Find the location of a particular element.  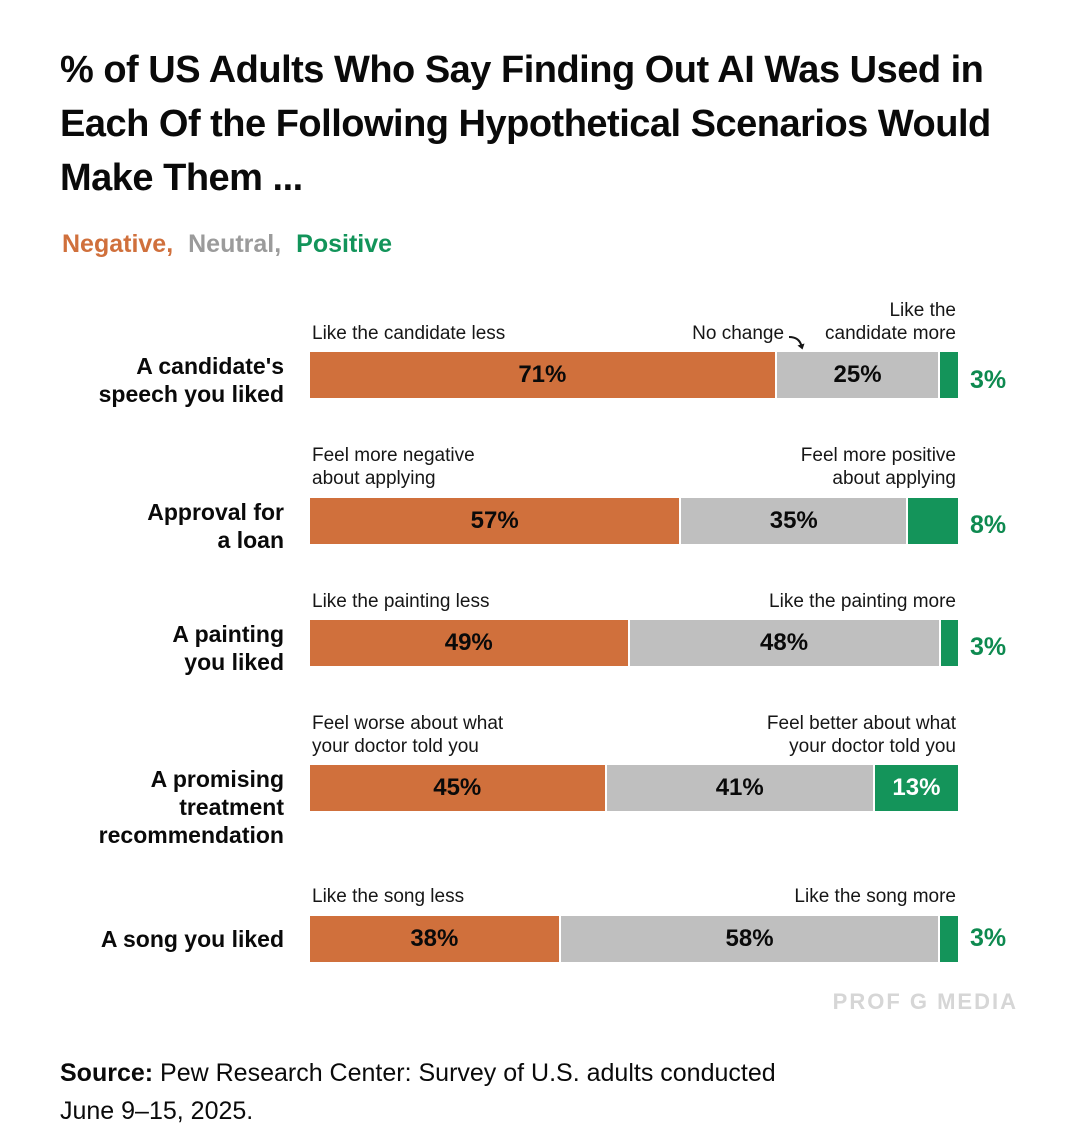

segment-value: 71% is located at coordinates (542, 375).